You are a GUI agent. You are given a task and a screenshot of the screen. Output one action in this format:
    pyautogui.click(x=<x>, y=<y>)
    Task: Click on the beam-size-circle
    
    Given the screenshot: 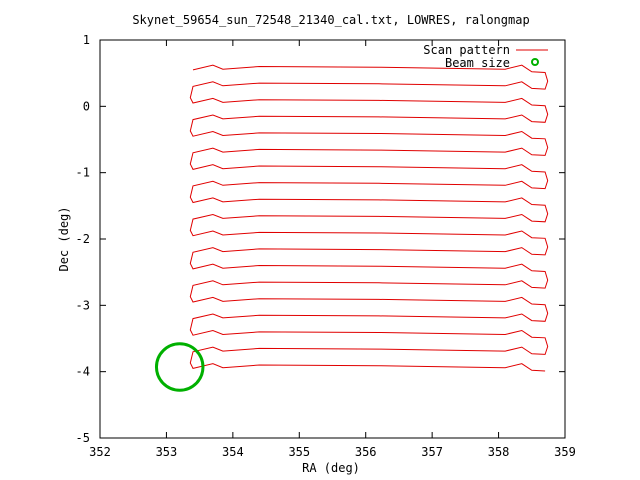 What is the action you would take?
    pyautogui.click(x=179, y=367)
    